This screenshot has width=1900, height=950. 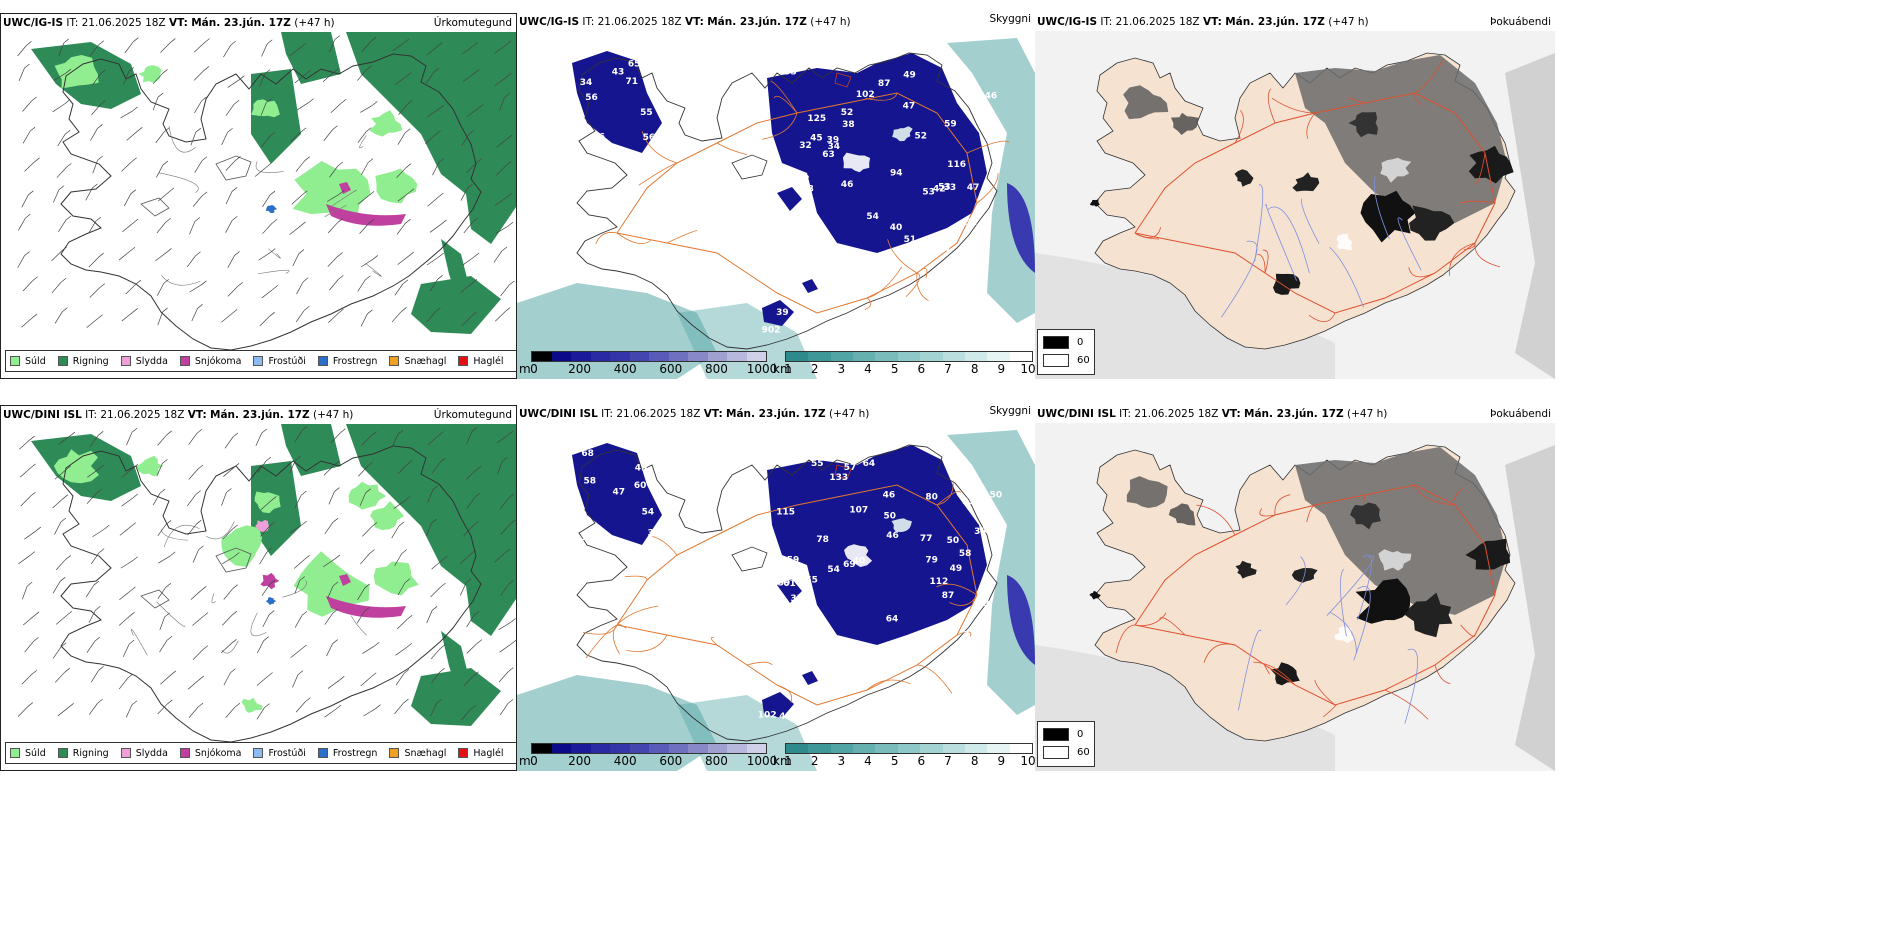 What do you see at coordinates (786, 235) in the screenshot?
I see `cloud-base-label: 106` at bounding box center [786, 235].